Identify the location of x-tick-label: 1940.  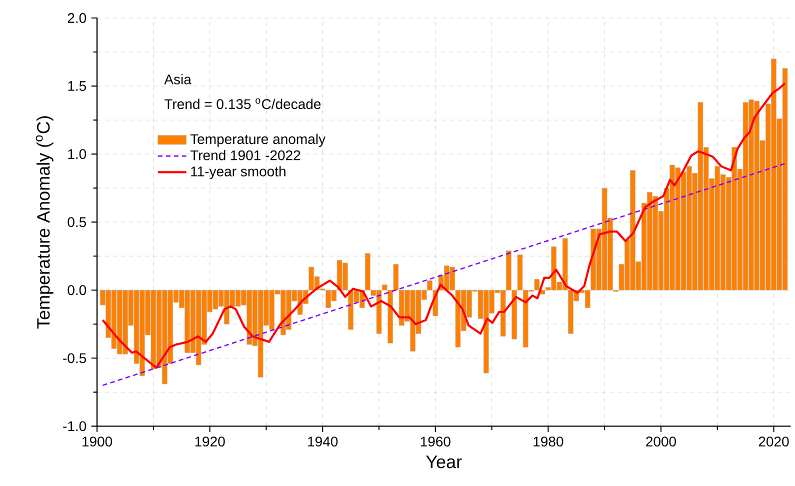
(323, 441).